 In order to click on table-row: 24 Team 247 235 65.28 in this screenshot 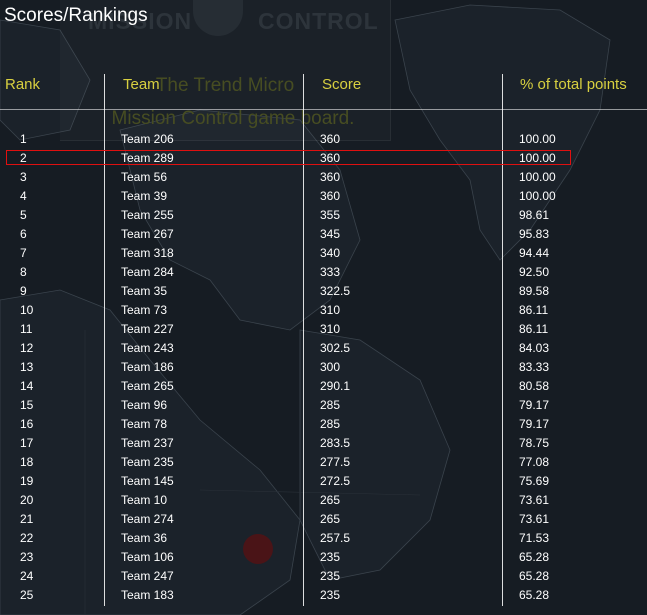, I will do `click(323, 576)`.